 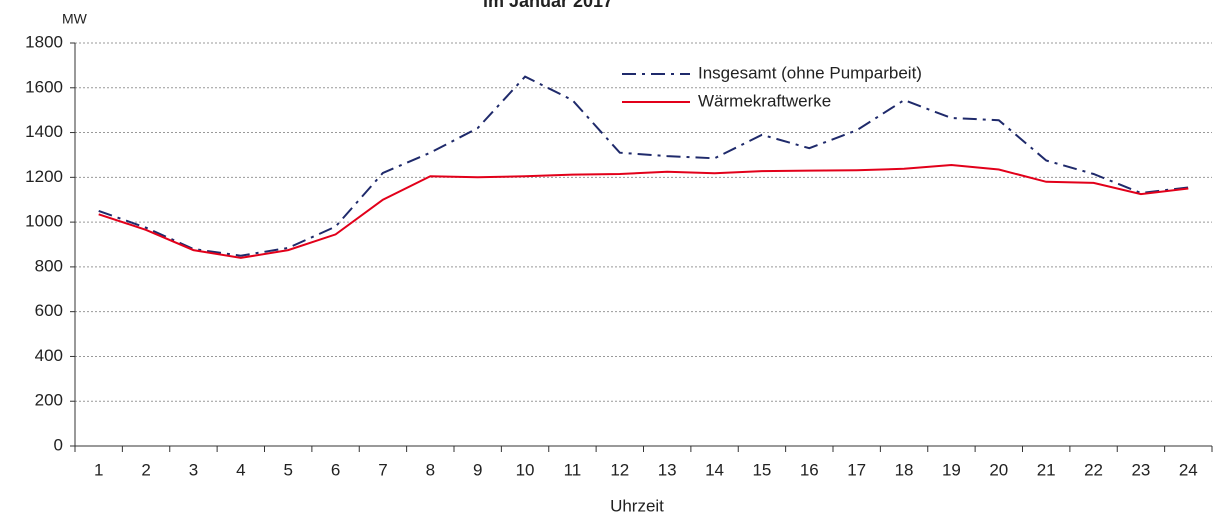 I want to click on x-tick-label: 2, so click(x=145, y=469).